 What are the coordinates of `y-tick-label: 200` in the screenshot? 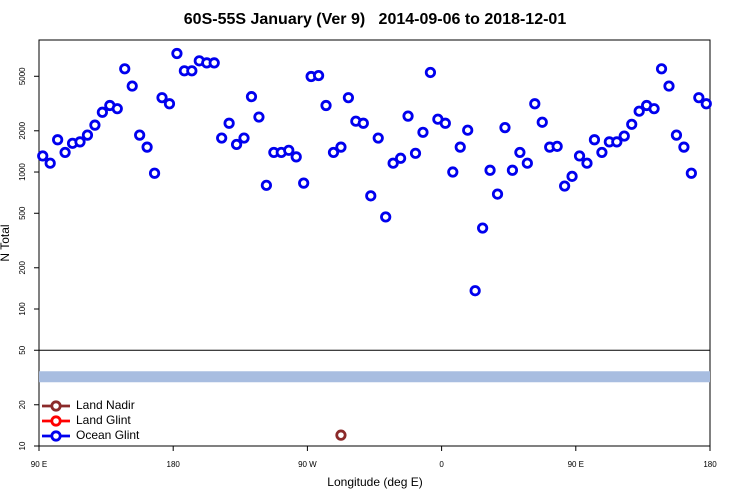 It's located at (22, 268).